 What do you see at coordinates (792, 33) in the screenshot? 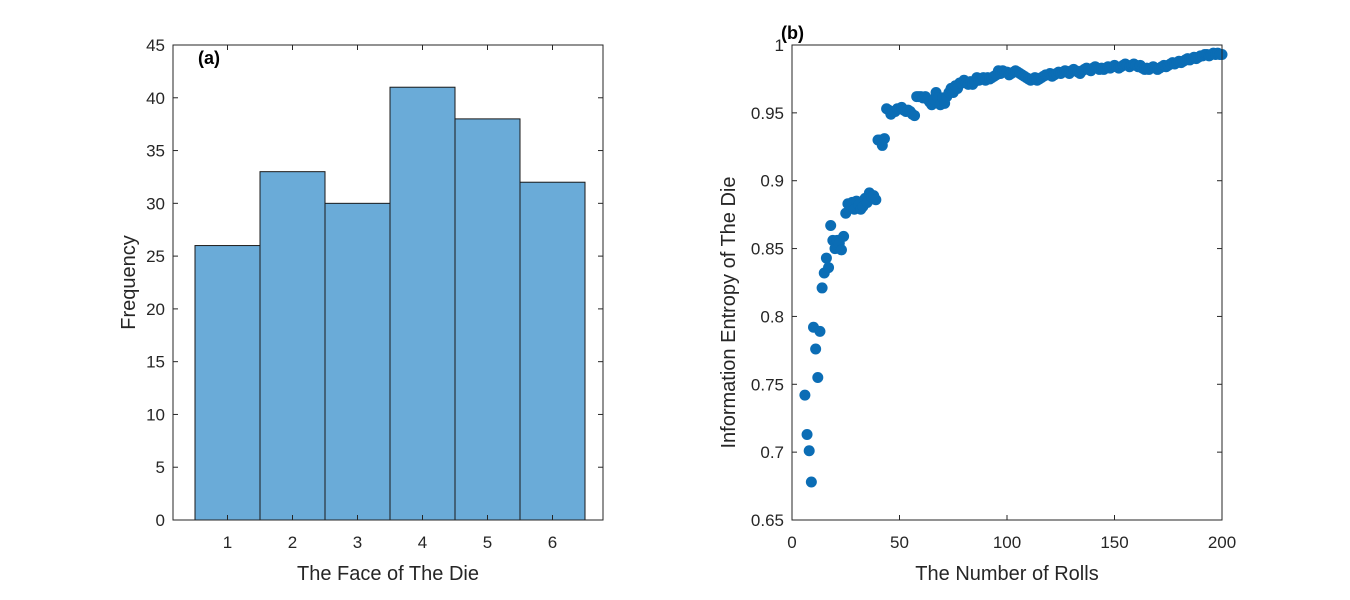
I see `panel-label-b: (b)` at bounding box center [792, 33].